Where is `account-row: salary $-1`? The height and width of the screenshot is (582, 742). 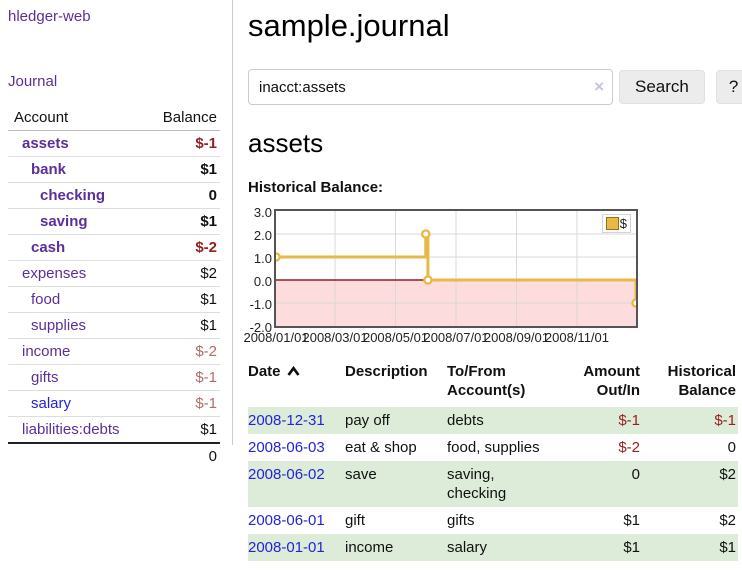 account-row: salary $-1 is located at coordinates (114, 403).